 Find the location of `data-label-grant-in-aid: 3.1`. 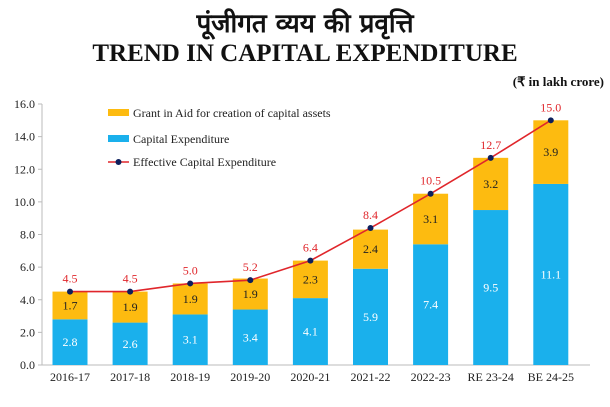

data-label-grant-in-aid: 3.1 is located at coordinates (430, 219).